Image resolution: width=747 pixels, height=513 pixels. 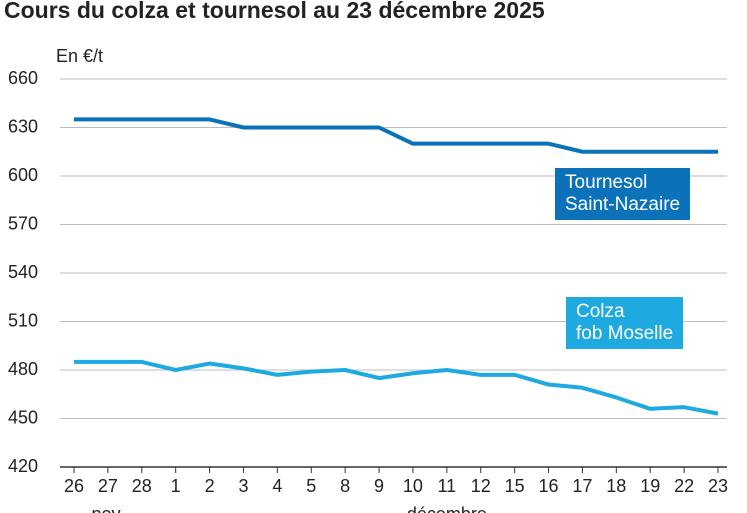 What do you see at coordinates (243, 486) in the screenshot?
I see `x-tick-label: 3` at bounding box center [243, 486].